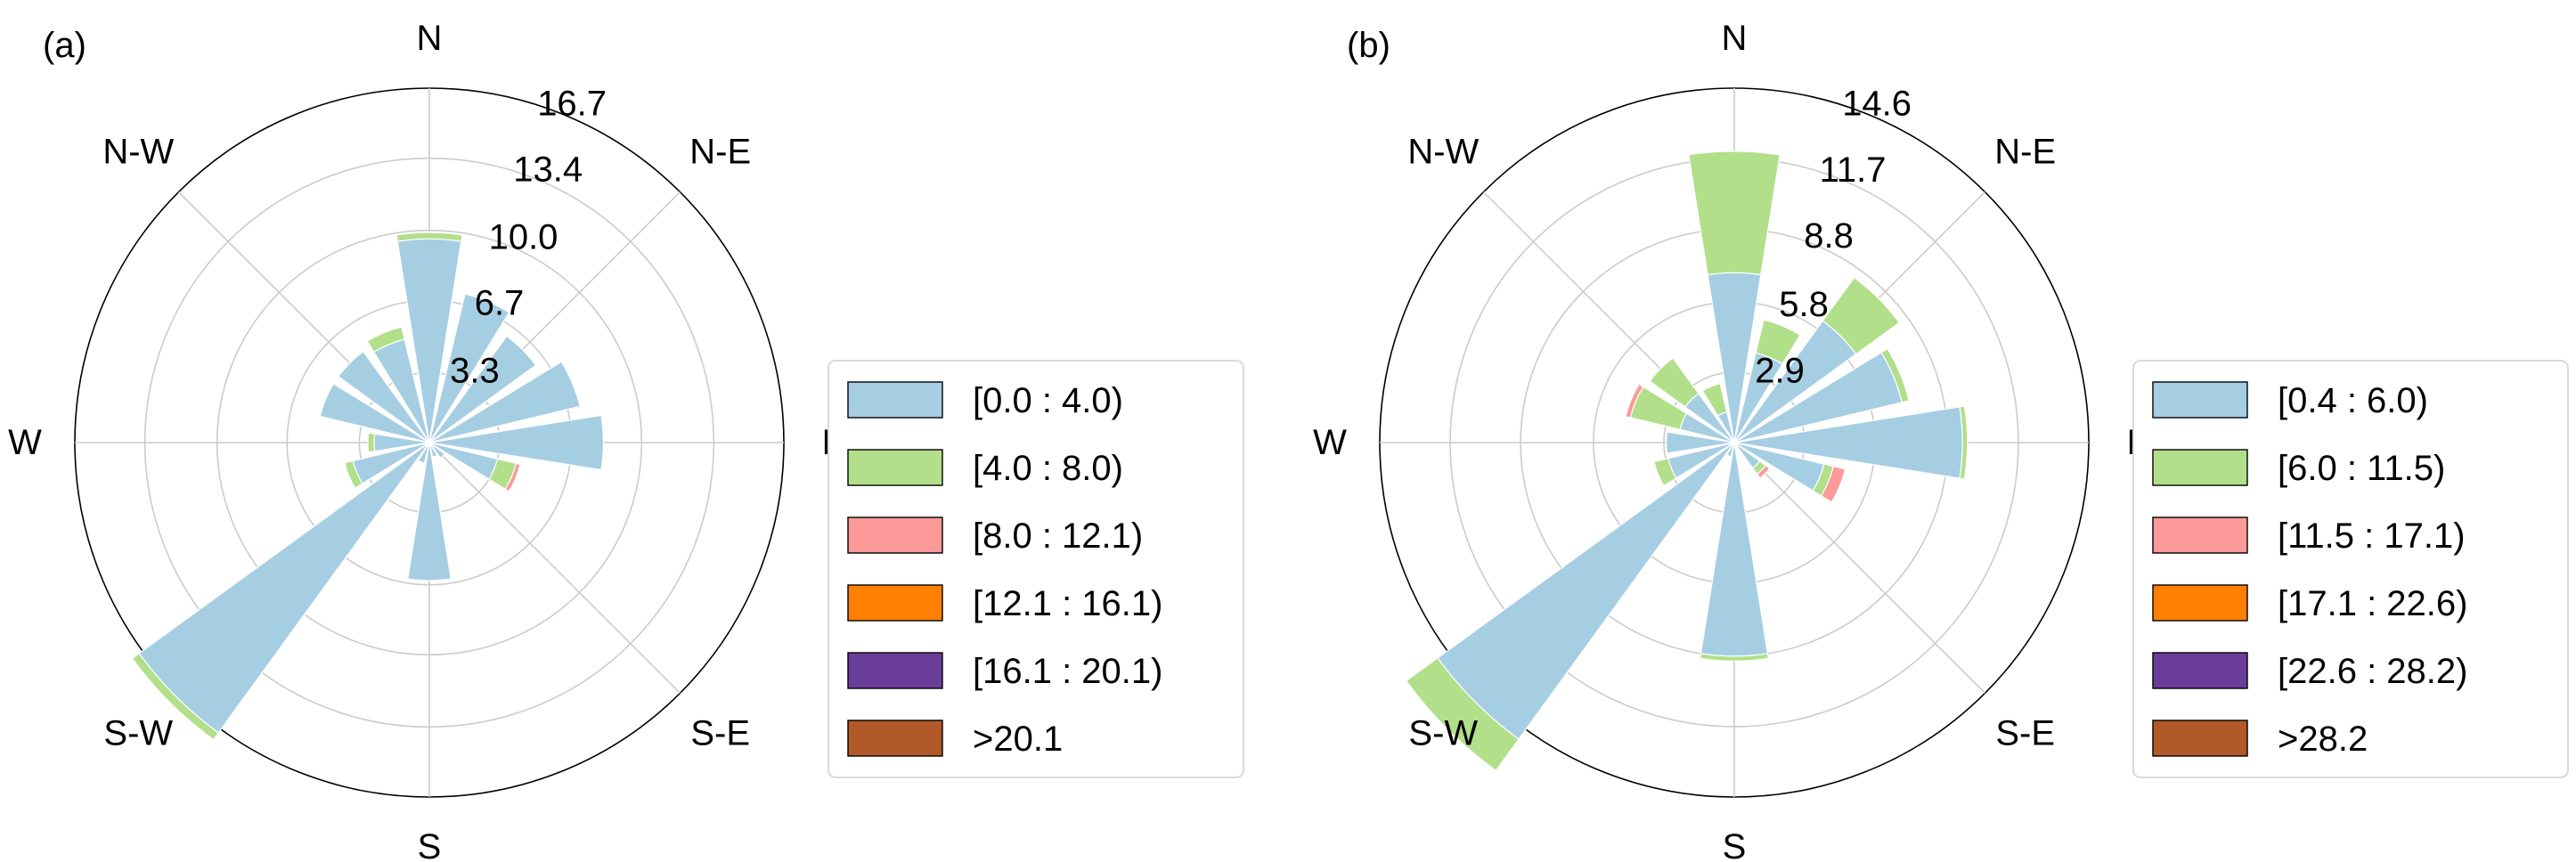  Describe the element at coordinates (955, 739) in the screenshot. I see `legend-item: >20.1` at that location.